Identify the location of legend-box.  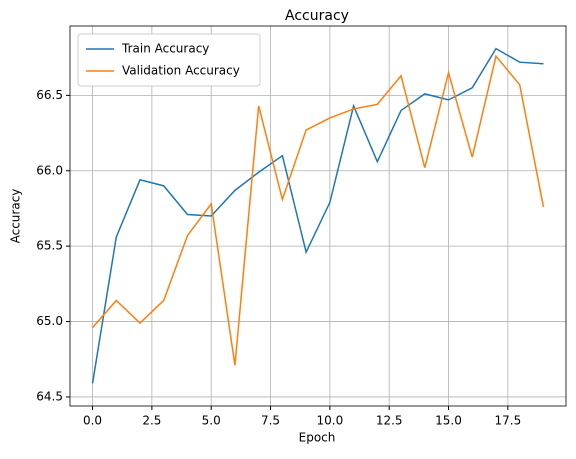
(169, 60).